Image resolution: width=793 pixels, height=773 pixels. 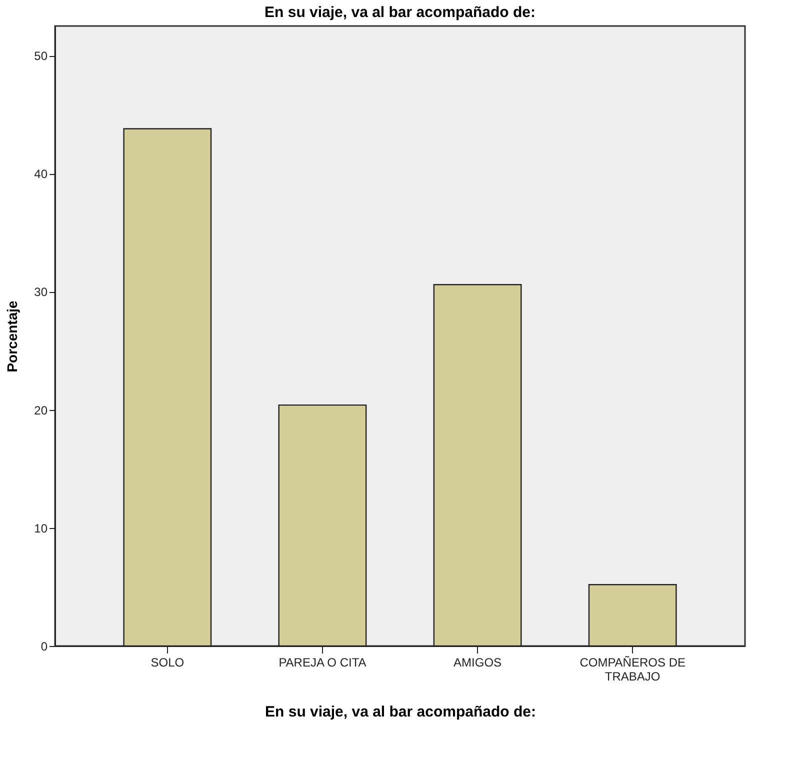 I want to click on y-tick-label: 50, so click(x=41, y=56).